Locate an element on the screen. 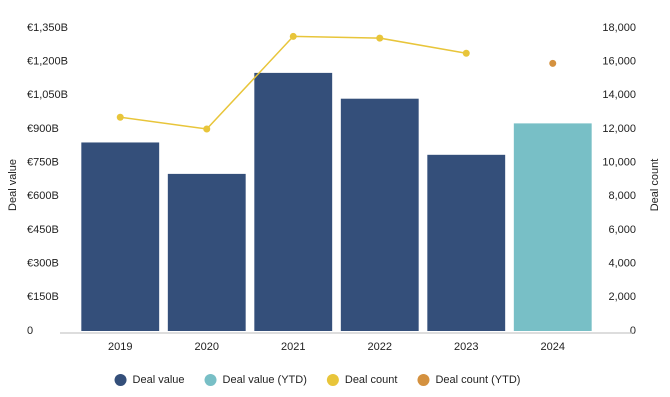 The image size is (670, 397). y-tick-label: 0 is located at coordinates (30, 331).